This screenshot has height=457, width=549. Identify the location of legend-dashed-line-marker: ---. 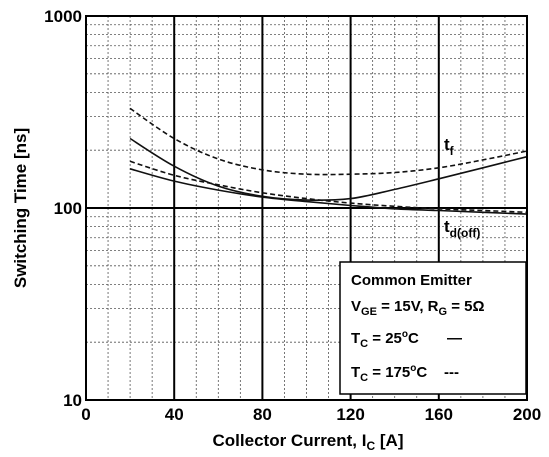
(451, 372).